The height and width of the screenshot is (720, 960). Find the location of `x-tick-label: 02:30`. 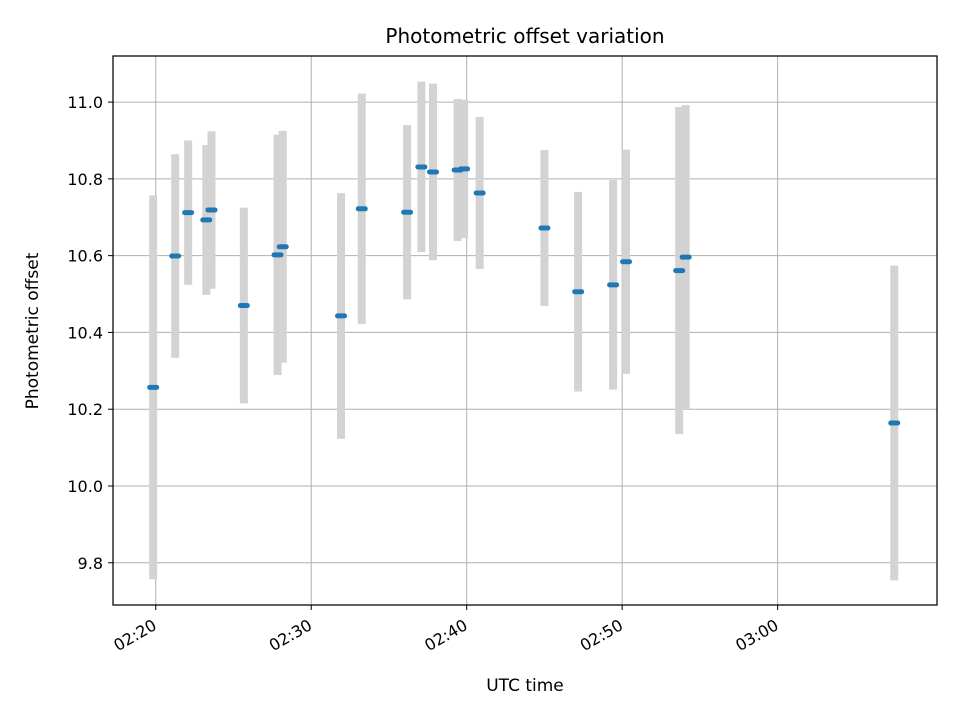

x-tick-label: 02:30 is located at coordinates (290, 635).